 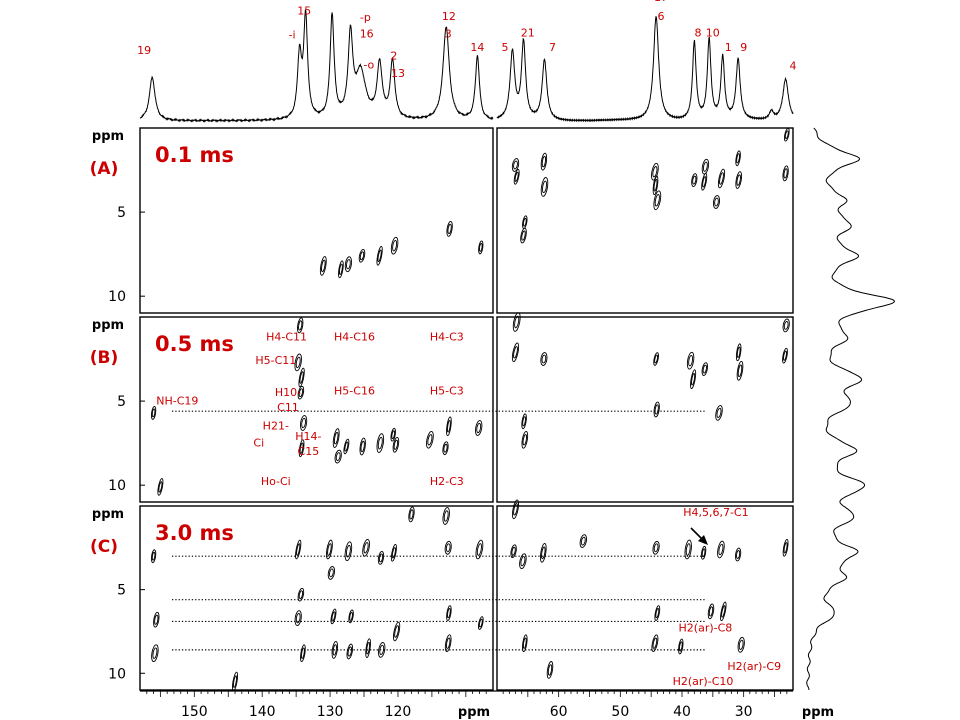 I want to click on y-tick-label: 5, so click(x=121, y=591).